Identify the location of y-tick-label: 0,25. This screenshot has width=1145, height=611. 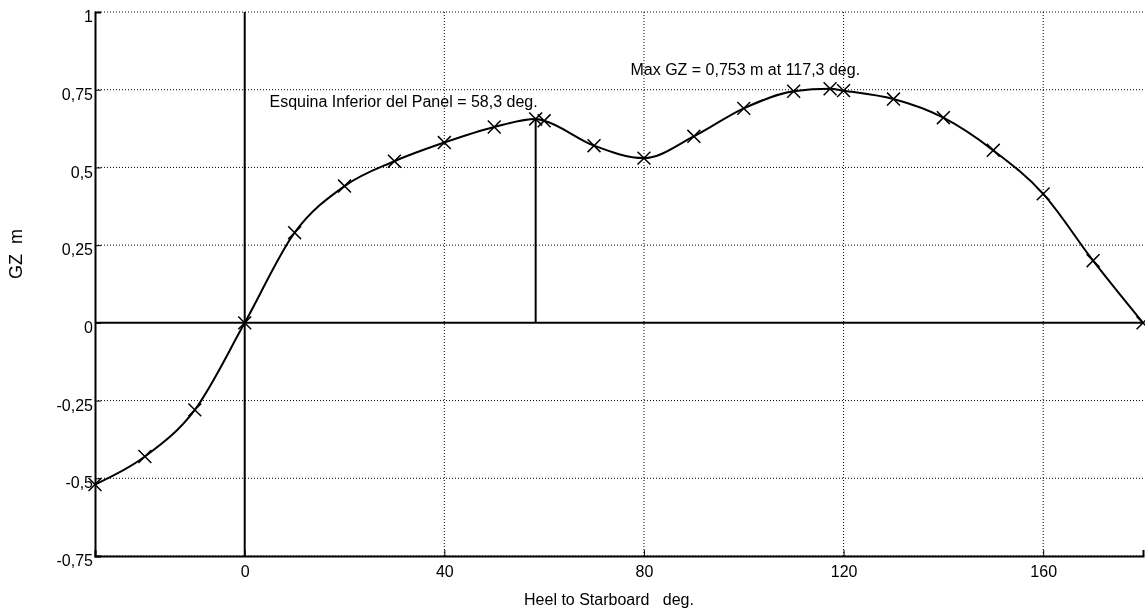
(77, 250).